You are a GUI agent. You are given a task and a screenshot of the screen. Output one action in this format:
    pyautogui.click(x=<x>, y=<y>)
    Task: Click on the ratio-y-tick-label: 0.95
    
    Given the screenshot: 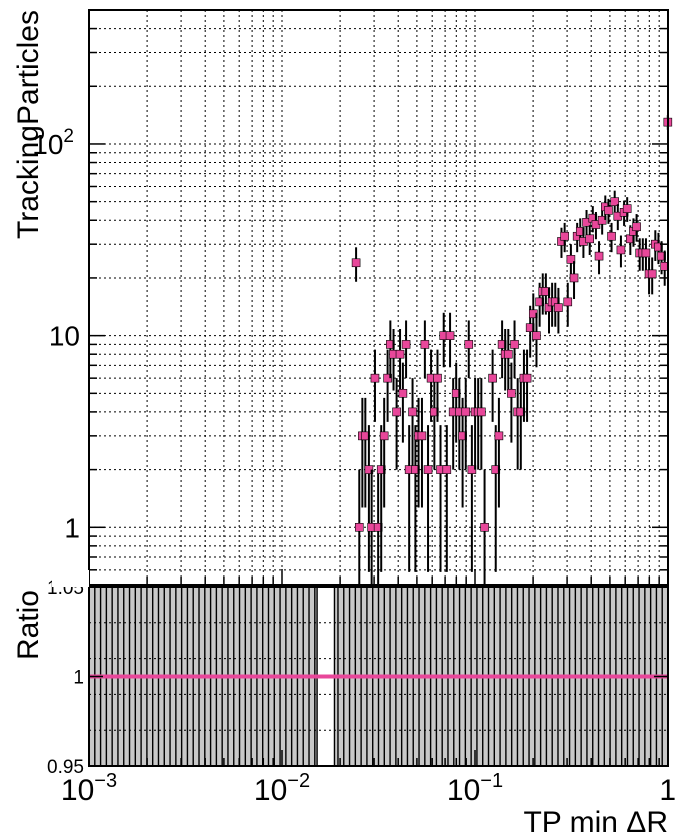 What is the action you would take?
    pyautogui.click(x=65, y=767)
    